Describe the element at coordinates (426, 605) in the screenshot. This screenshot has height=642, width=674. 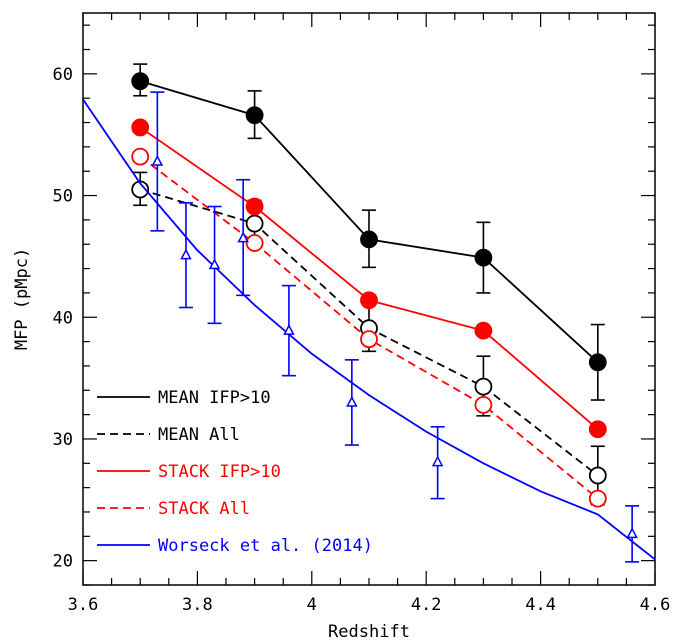
I see `x-tick-label: 4.2` at that location.